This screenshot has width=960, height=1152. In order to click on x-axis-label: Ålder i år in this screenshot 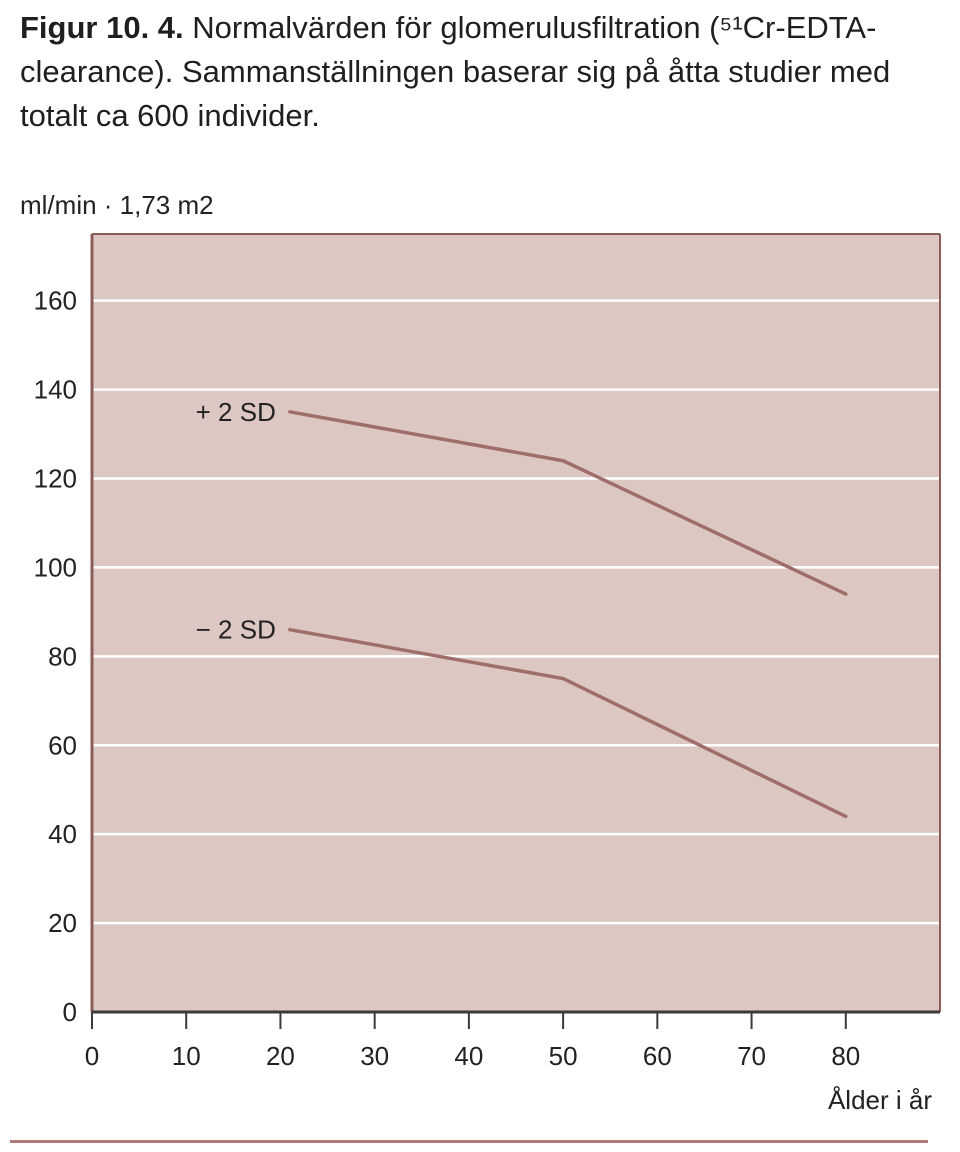, I will do `click(879, 1100)`.